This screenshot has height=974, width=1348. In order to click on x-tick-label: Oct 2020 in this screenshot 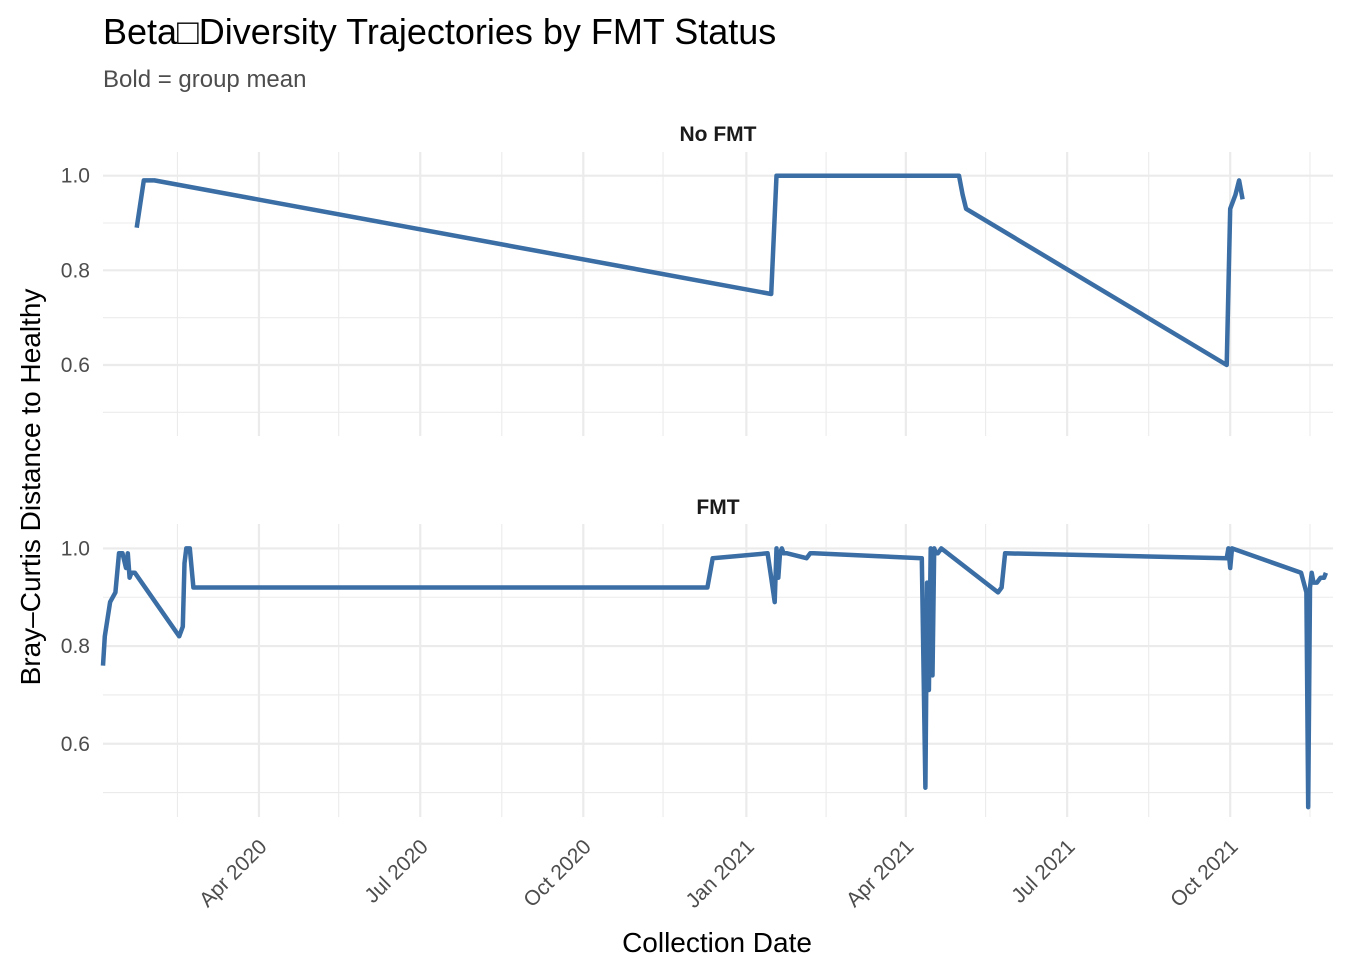, I will do `click(557, 873)`.